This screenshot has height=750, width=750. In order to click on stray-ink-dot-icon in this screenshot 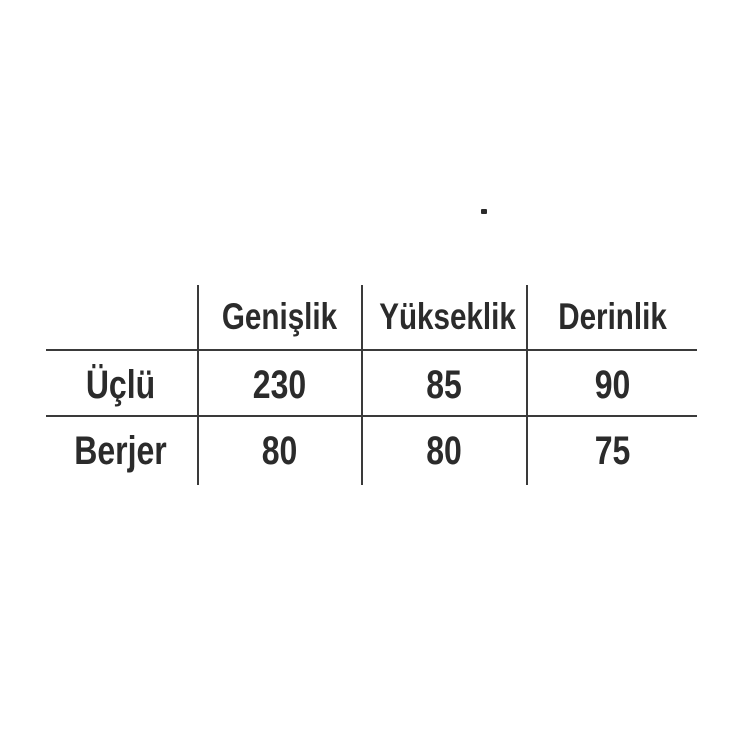, I will do `click(484, 211)`.